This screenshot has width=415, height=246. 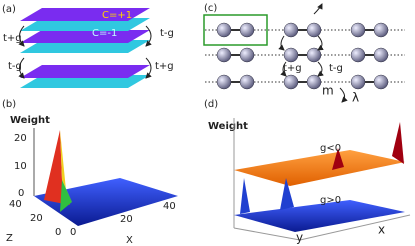 I want to click on mass-label: m, so click(x=328, y=91).